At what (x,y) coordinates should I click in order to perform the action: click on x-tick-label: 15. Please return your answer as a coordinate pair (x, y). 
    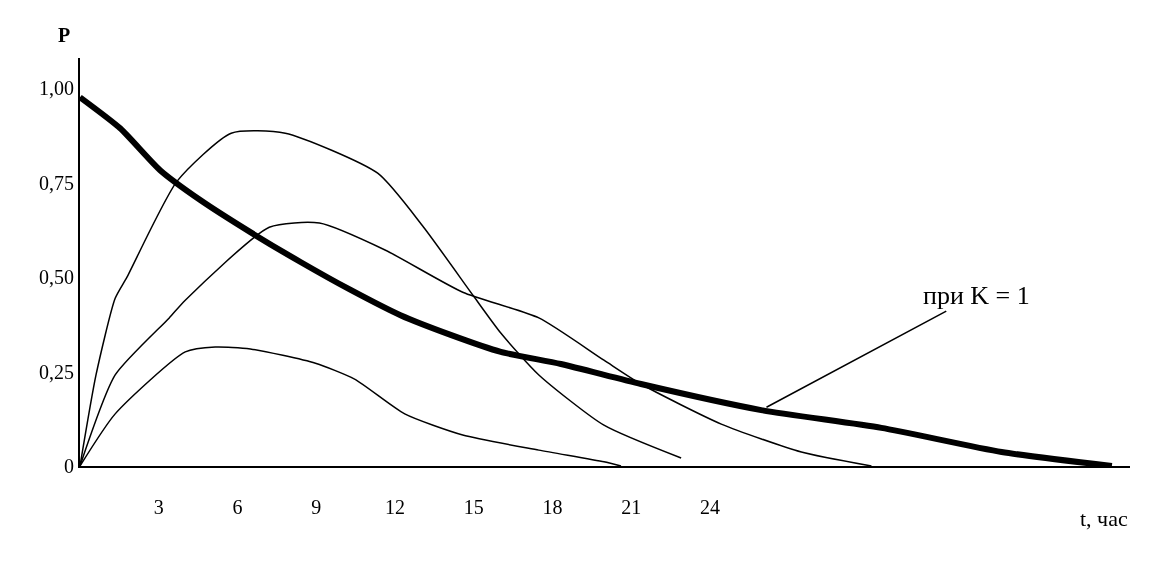
    Looking at the image, I should click on (473, 507).